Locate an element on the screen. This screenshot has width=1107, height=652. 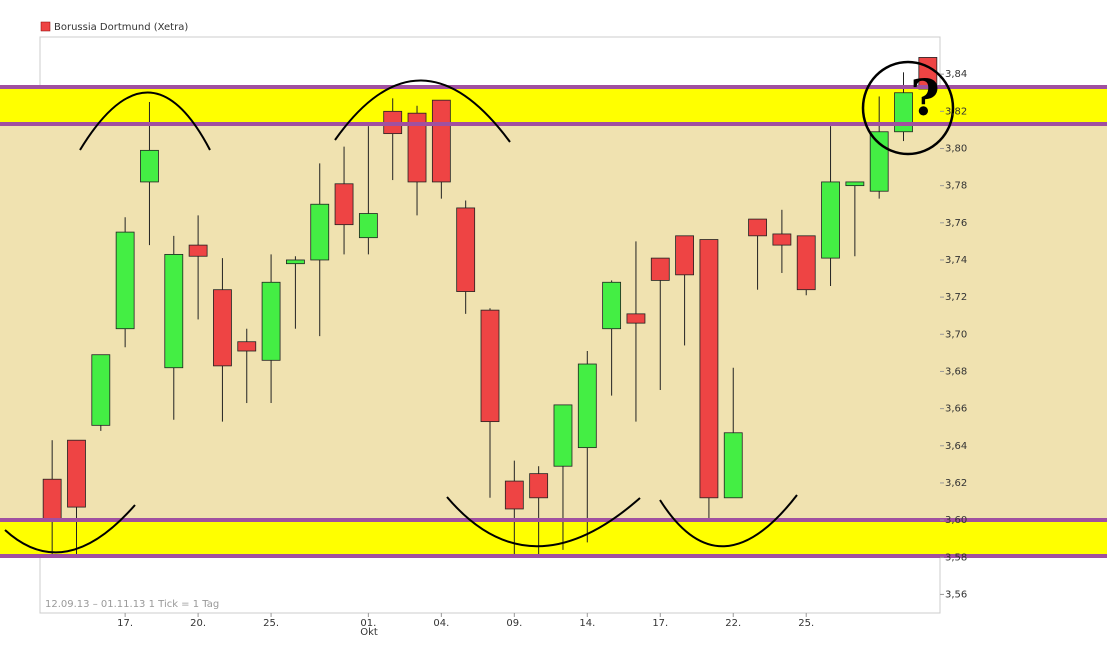
y-tick-label: 3,70 is located at coordinates (956, 334).